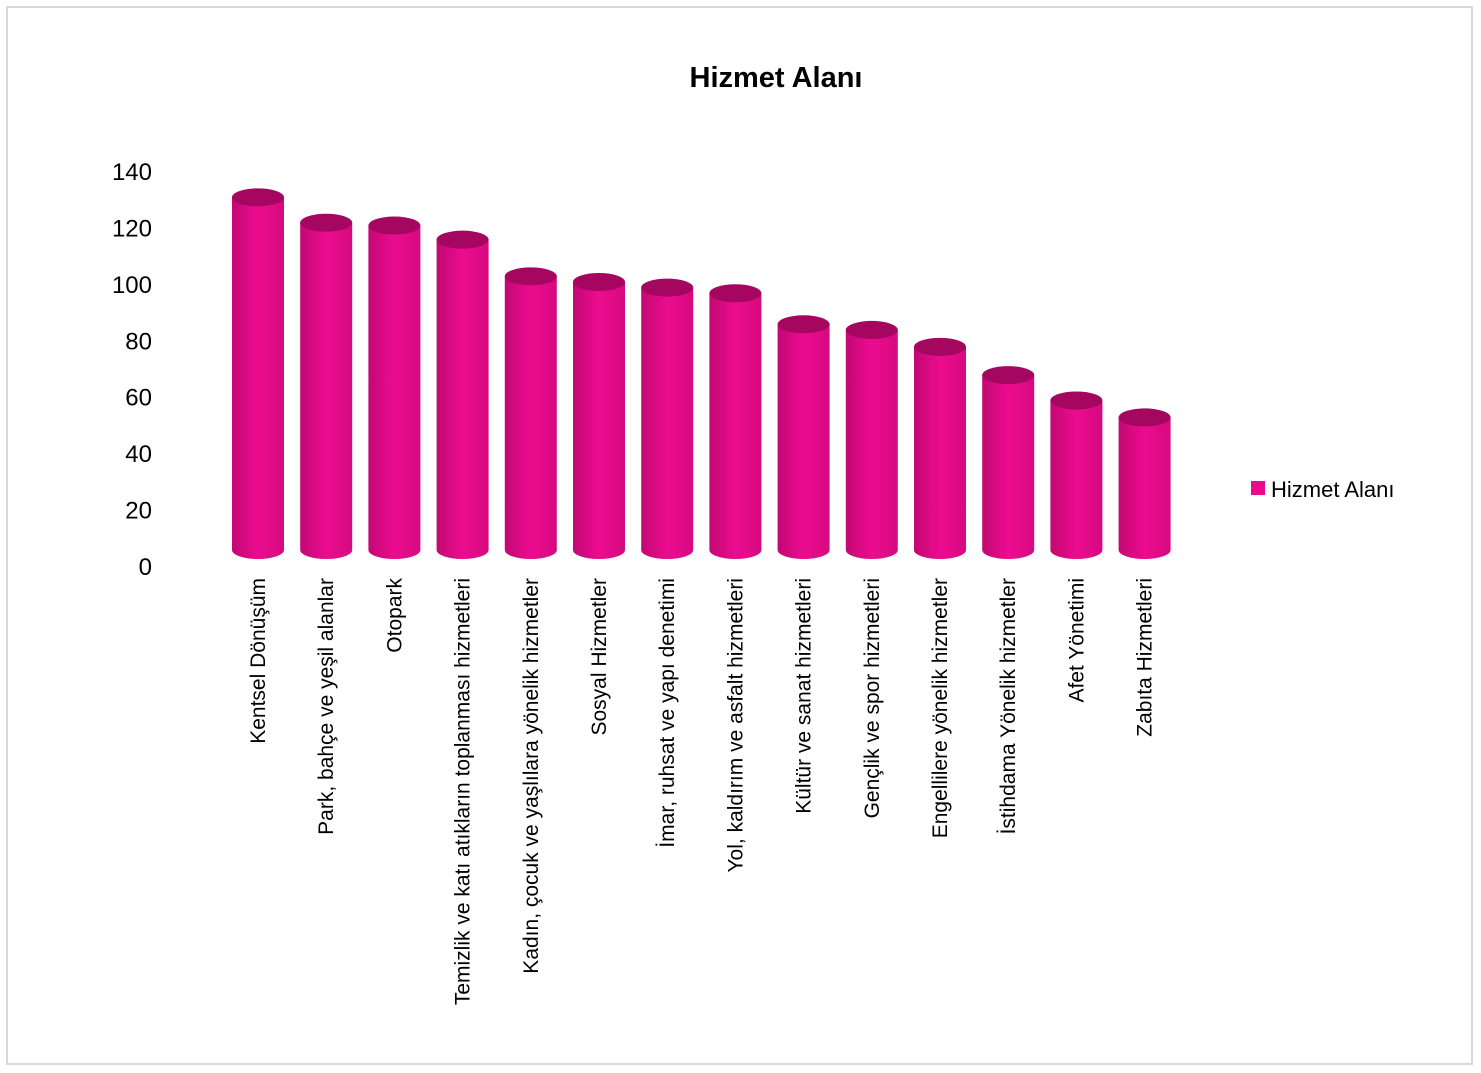  I want to click on x-tick-label: Yol, kaldırım ve asfalt hizmetleri, so click(735, 725).